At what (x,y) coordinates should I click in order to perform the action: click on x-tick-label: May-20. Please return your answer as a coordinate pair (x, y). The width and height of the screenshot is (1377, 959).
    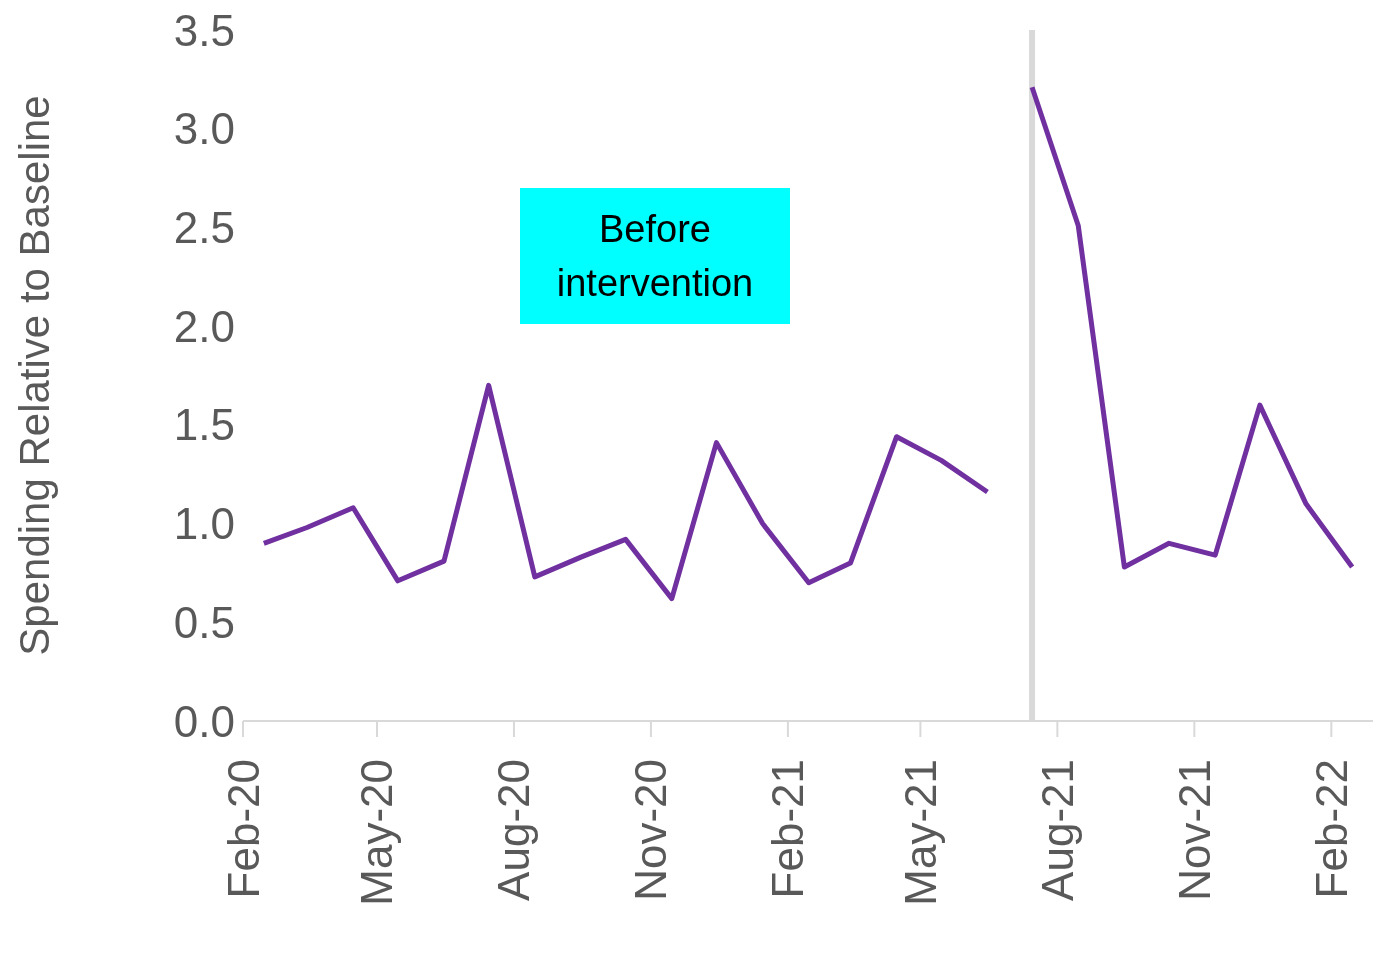
    Looking at the image, I should click on (377, 832).